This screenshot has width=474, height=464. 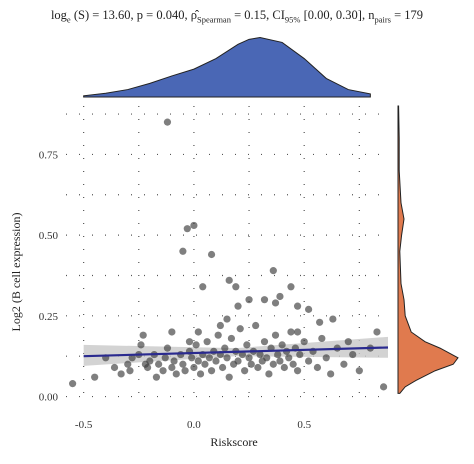 I want to click on x-tick-label: 0.5, so click(x=304, y=425).